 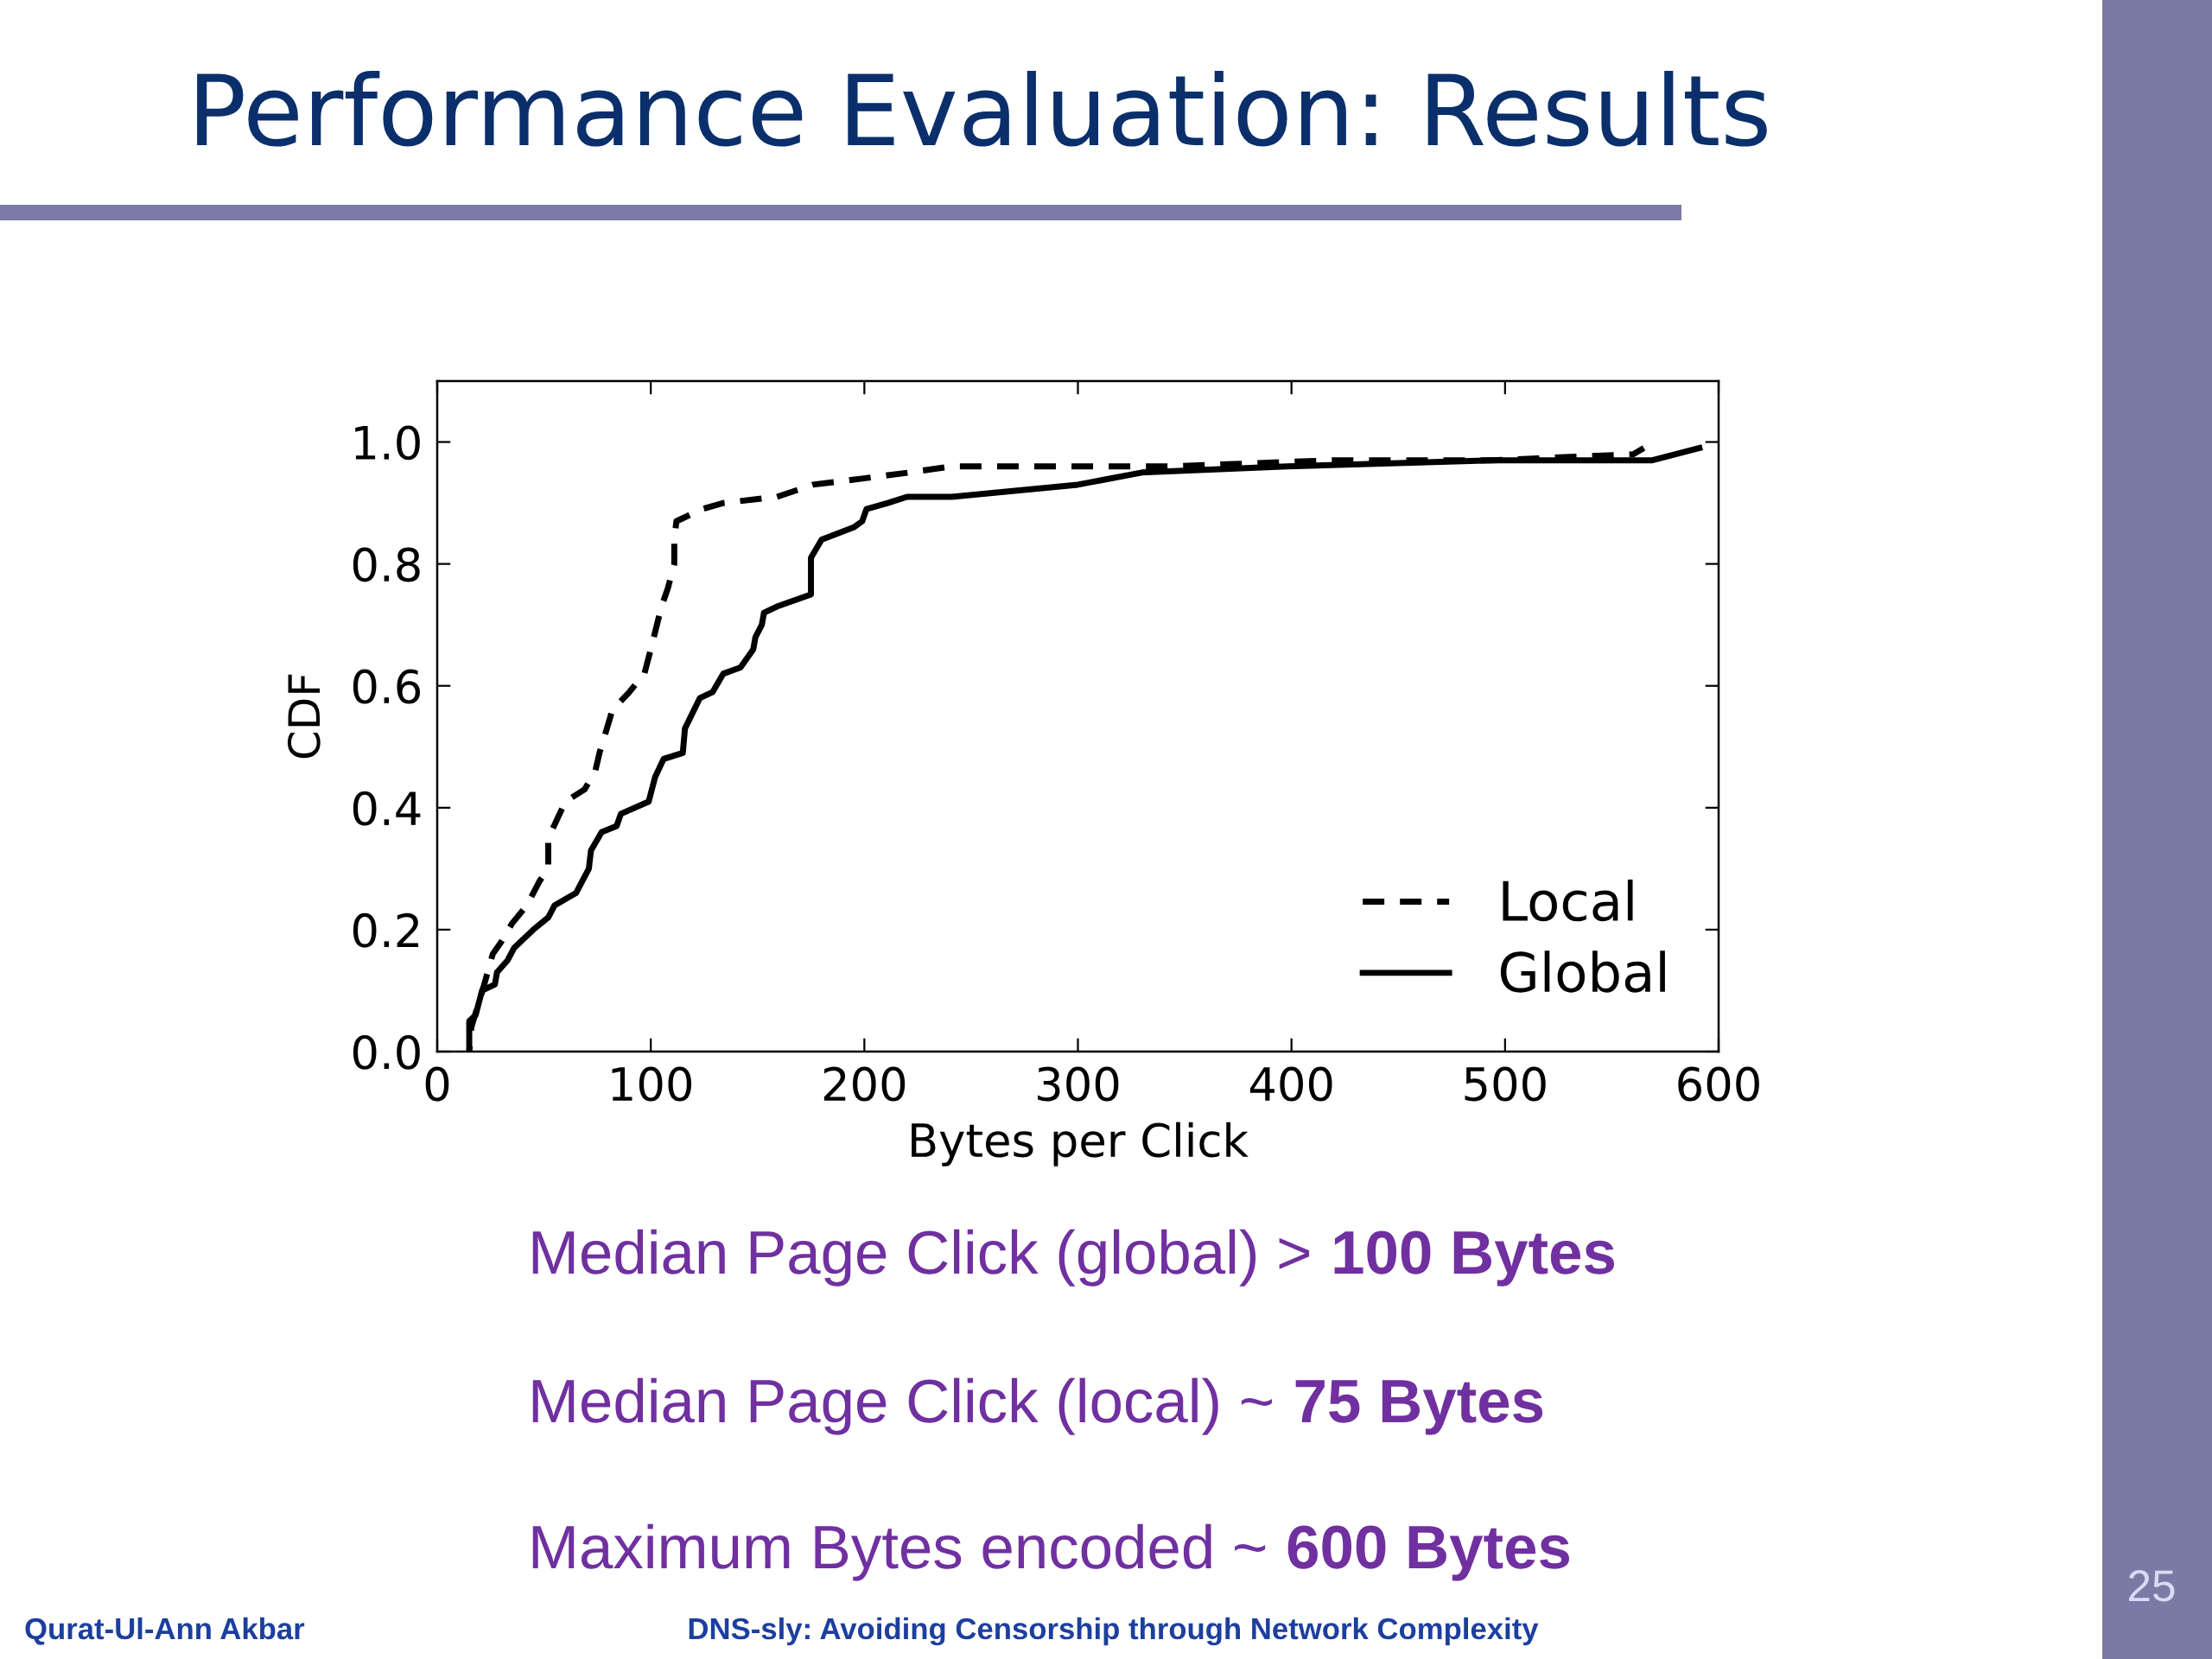 I want to click on y-tick-label: 0.2, so click(x=386, y=930).